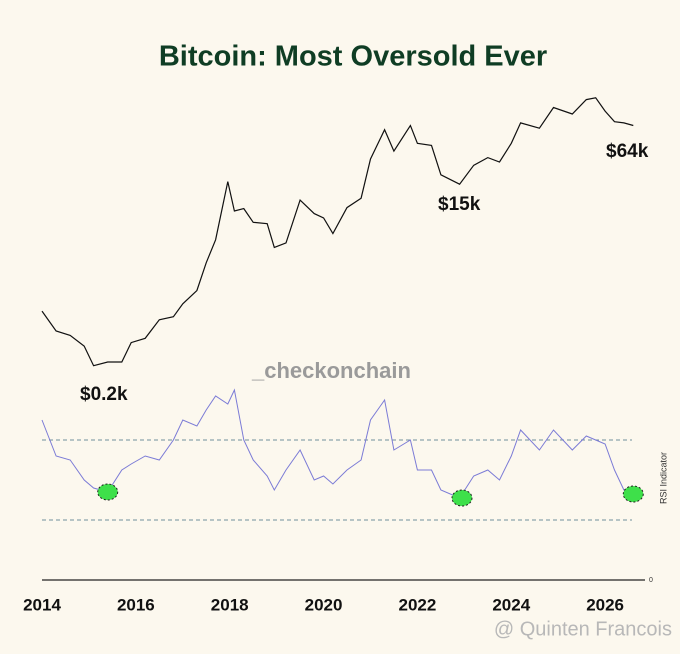 The image size is (680, 654). Describe the element at coordinates (417, 604) in the screenshot. I see `x-tick-label: 2022` at that location.